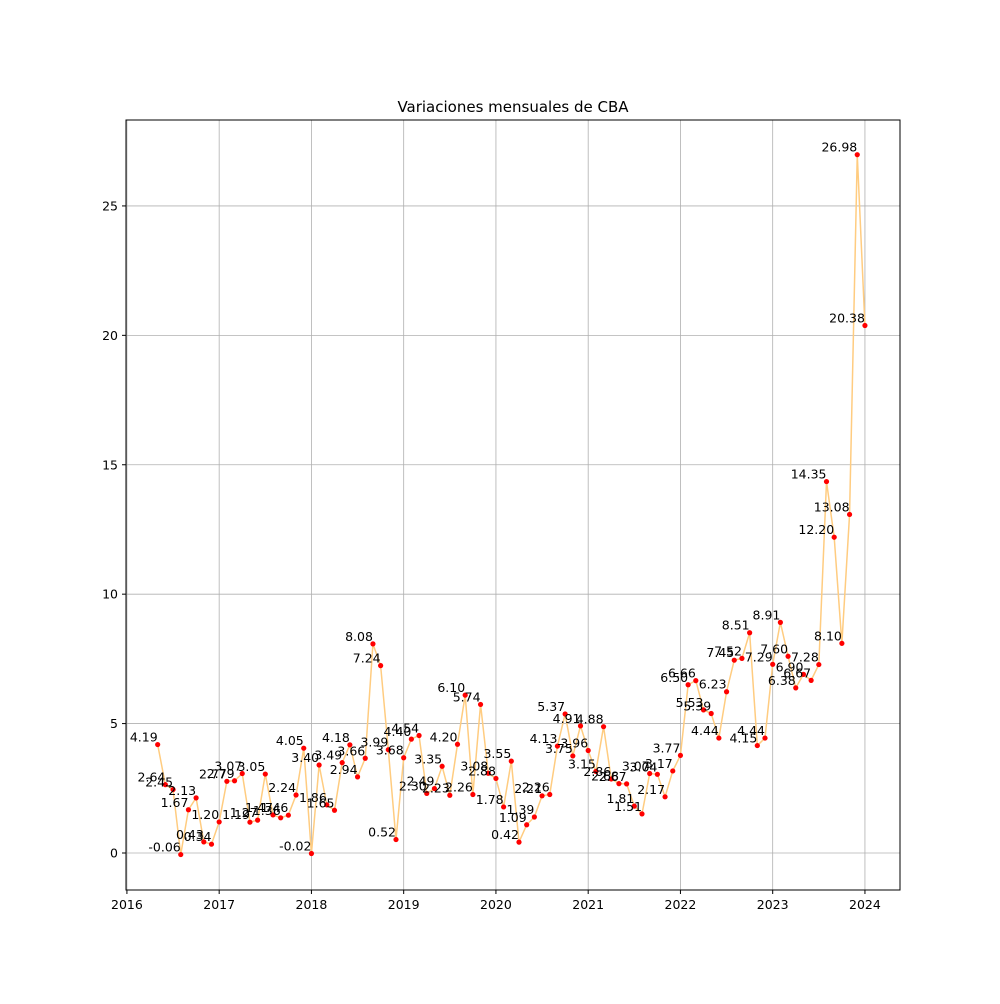 The height and width of the screenshot is (1004, 1000). Describe the element at coordinates (482, 770) in the screenshot. I see `value-label: 2.88` at that location.